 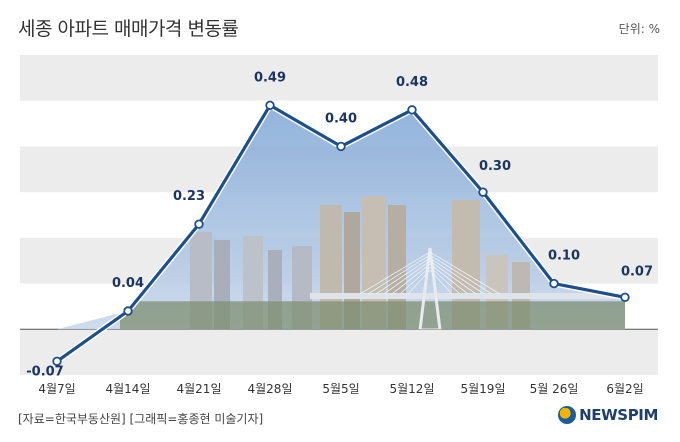 I want to click on x-tick-label: 6월2일, so click(x=624, y=389).